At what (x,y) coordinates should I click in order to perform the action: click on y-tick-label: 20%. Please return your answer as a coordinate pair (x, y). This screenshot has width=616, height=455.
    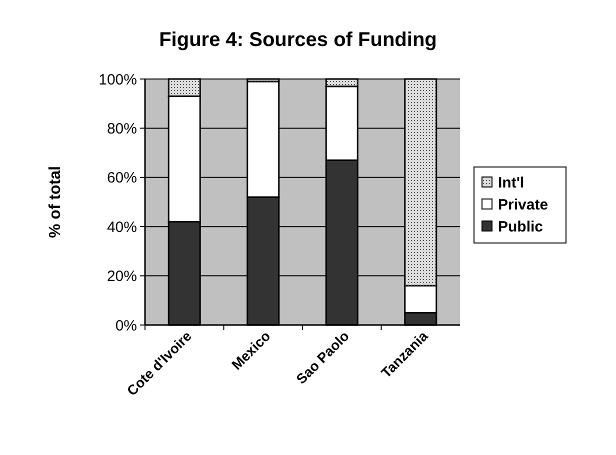
    Looking at the image, I should click on (121, 277).